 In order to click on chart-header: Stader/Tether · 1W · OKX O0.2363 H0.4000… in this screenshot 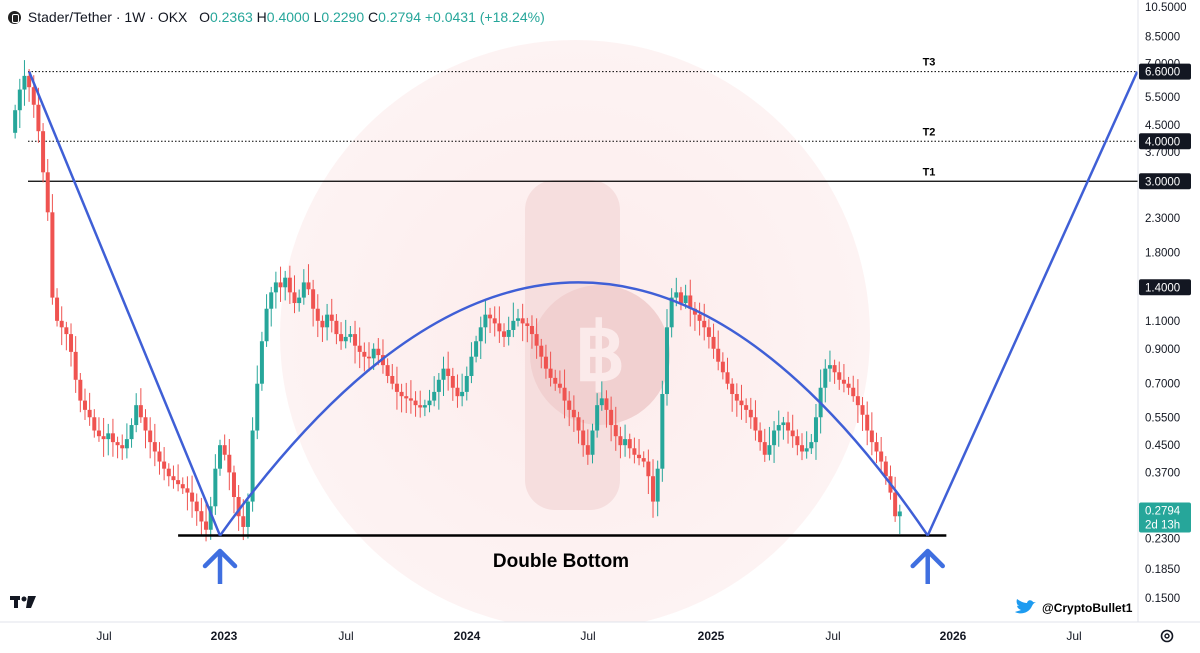, I will do `click(276, 17)`.